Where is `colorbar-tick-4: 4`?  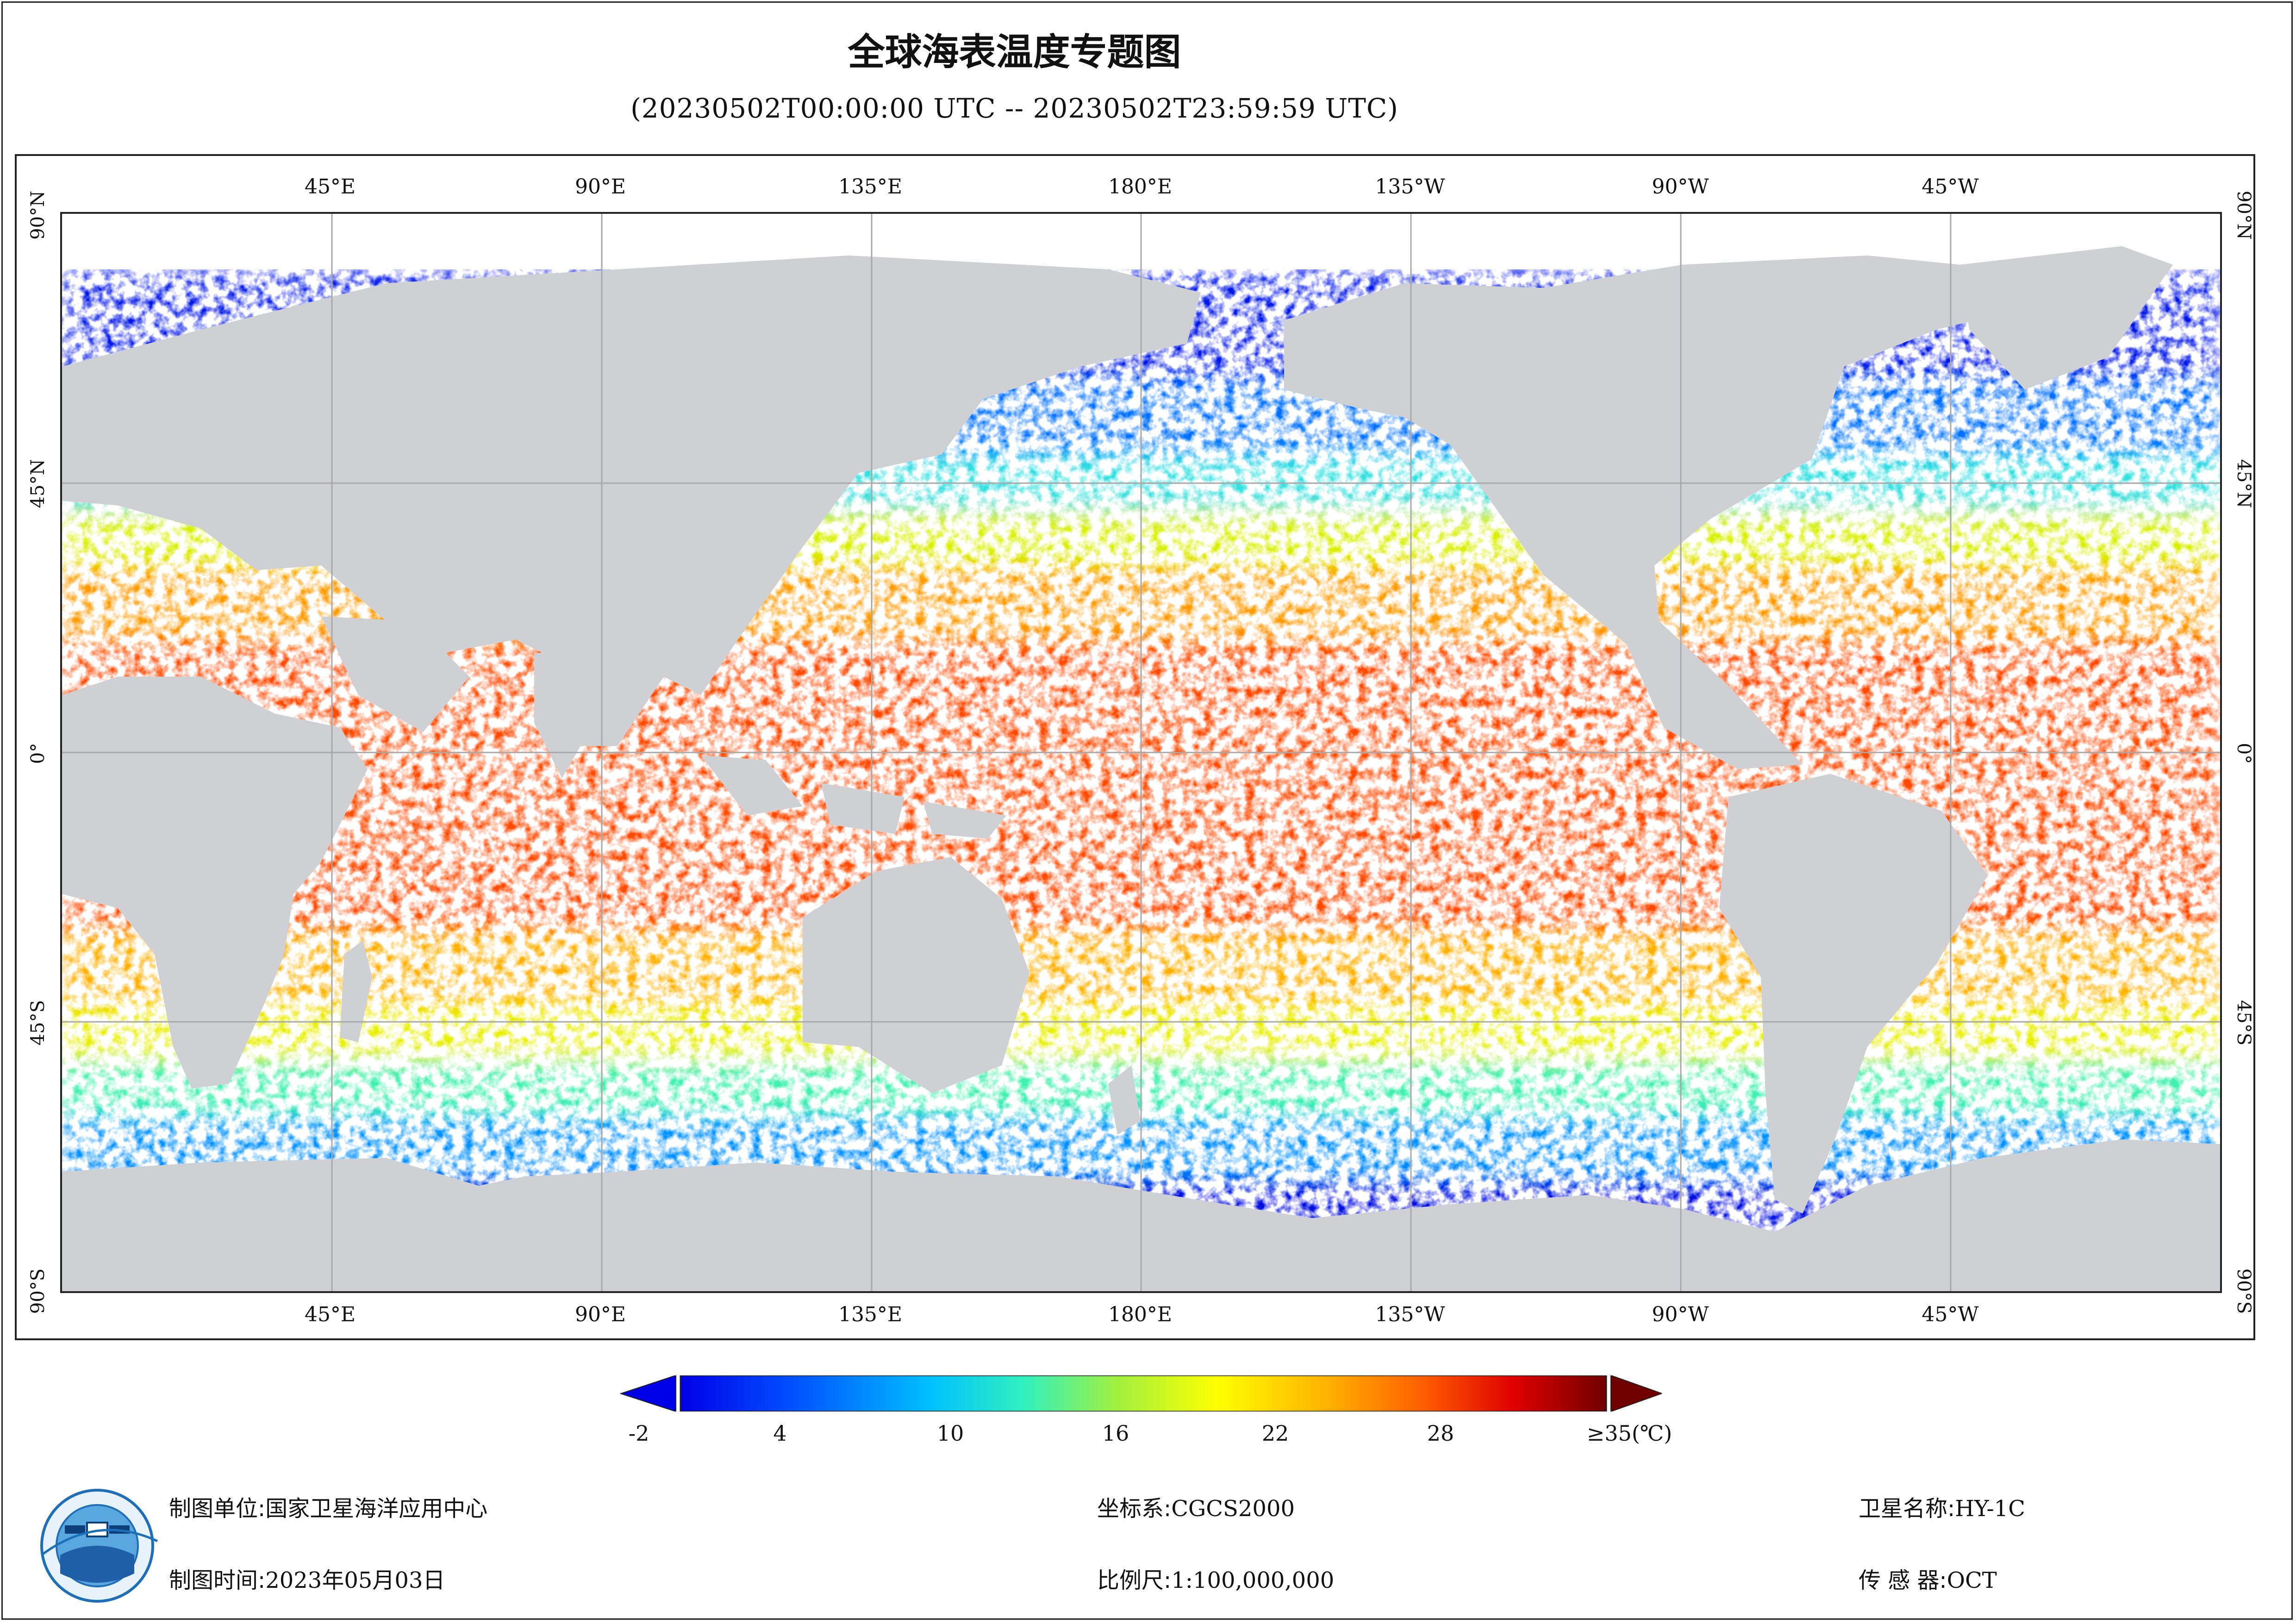 colorbar-tick-4: 4 is located at coordinates (780, 1433).